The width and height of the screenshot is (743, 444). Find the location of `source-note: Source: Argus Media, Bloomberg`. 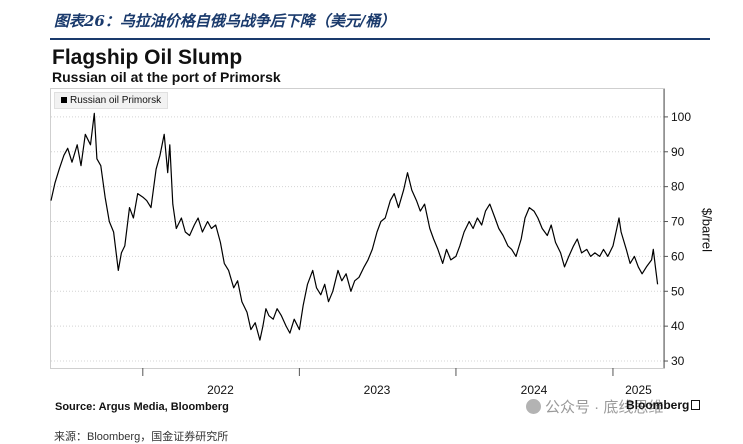

source-note: Source: Argus Media, Bloomberg is located at coordinates (142, 407).